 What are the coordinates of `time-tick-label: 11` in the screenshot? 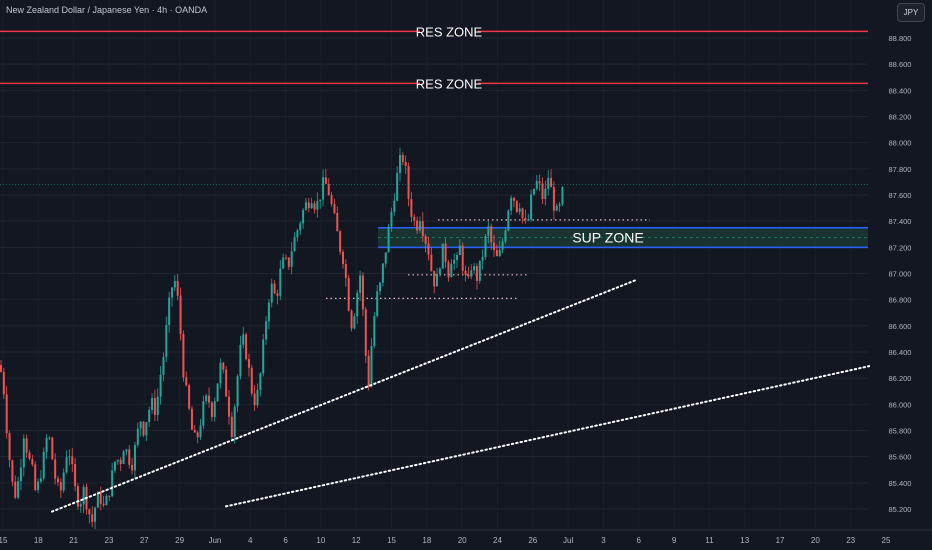 It's located at (709, 540).